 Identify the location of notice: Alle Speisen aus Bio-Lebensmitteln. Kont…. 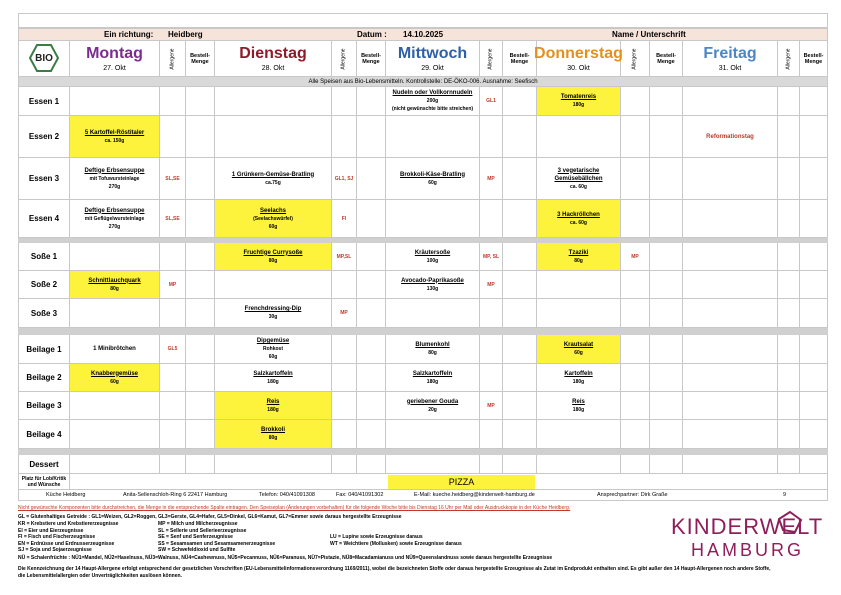
(423, 81).